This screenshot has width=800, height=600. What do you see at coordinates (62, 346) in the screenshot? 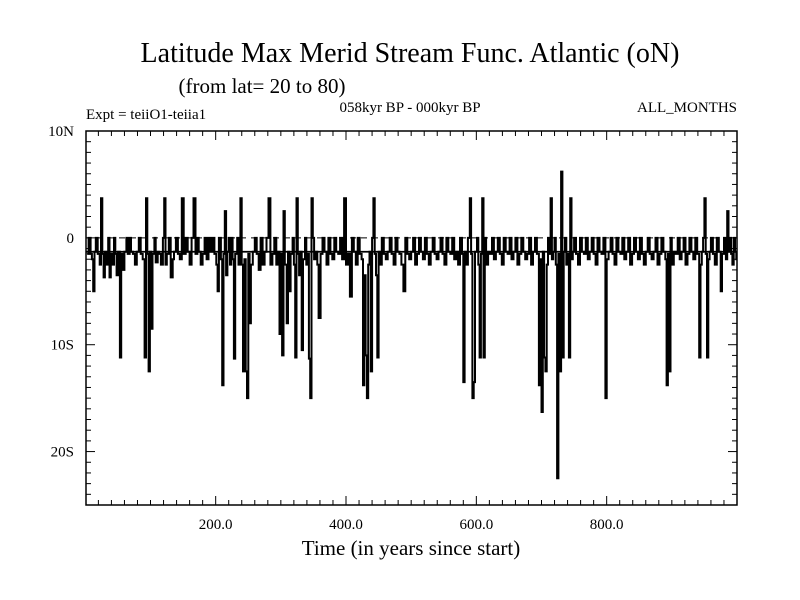
I see `y-tick-label: 10S` at bounding box center [62, 346].